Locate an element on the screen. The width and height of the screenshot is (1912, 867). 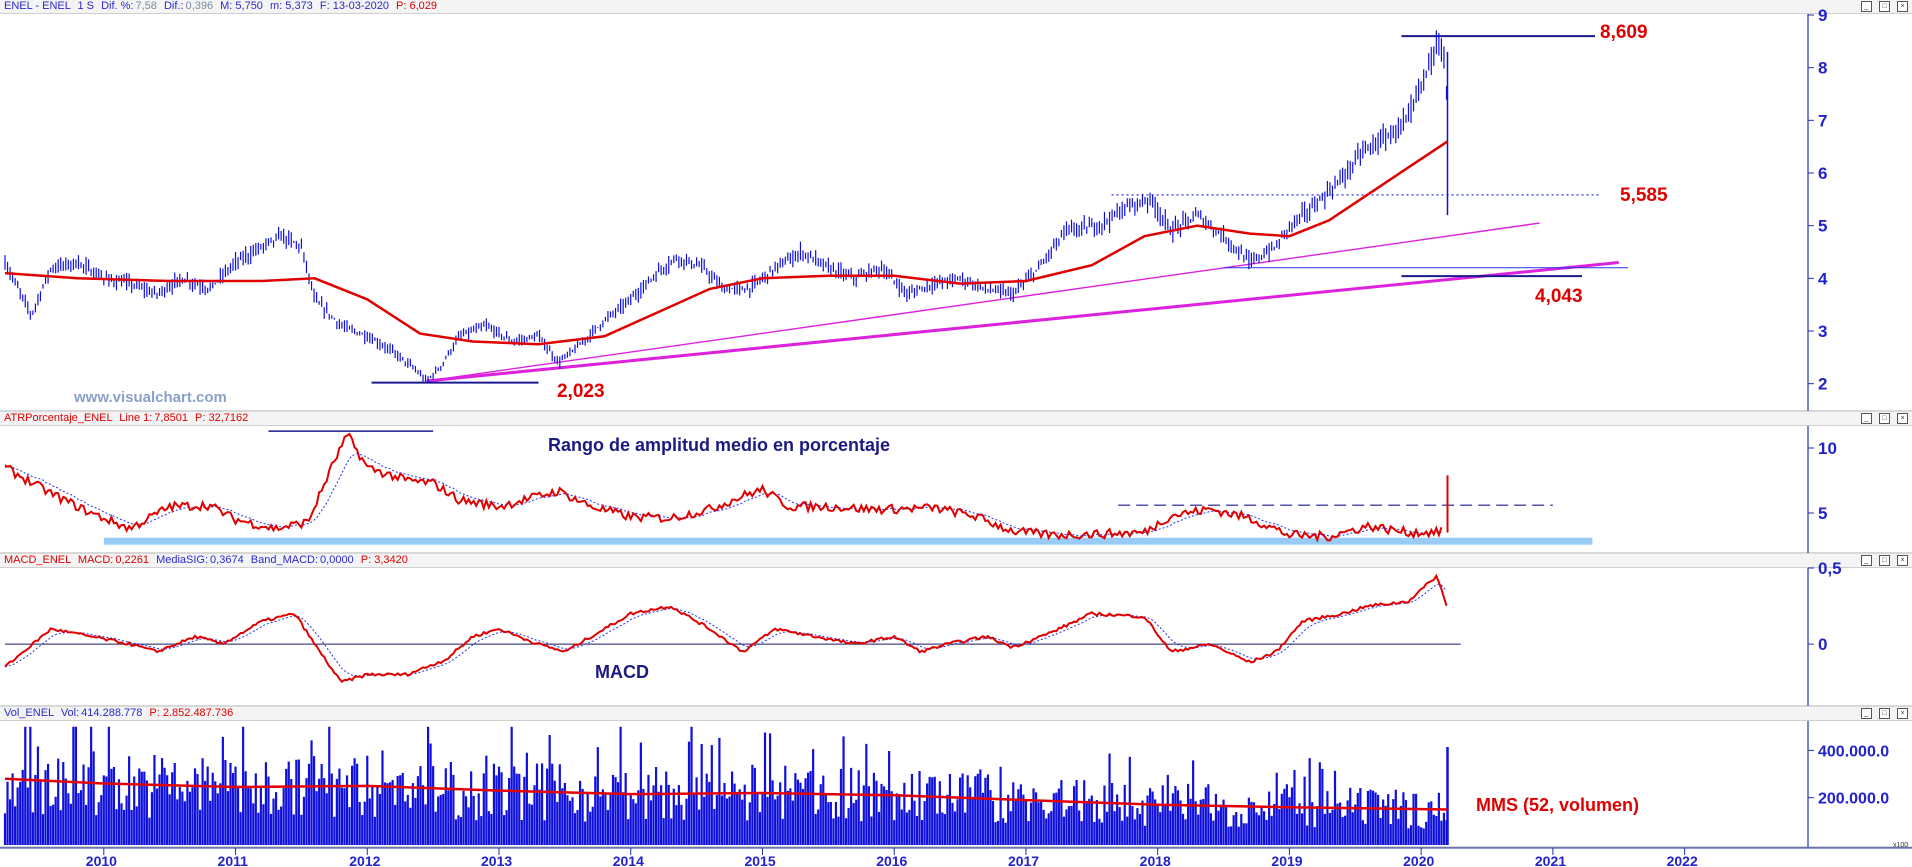
band-label: Band_MACD: is located at coordinates (284, 560).